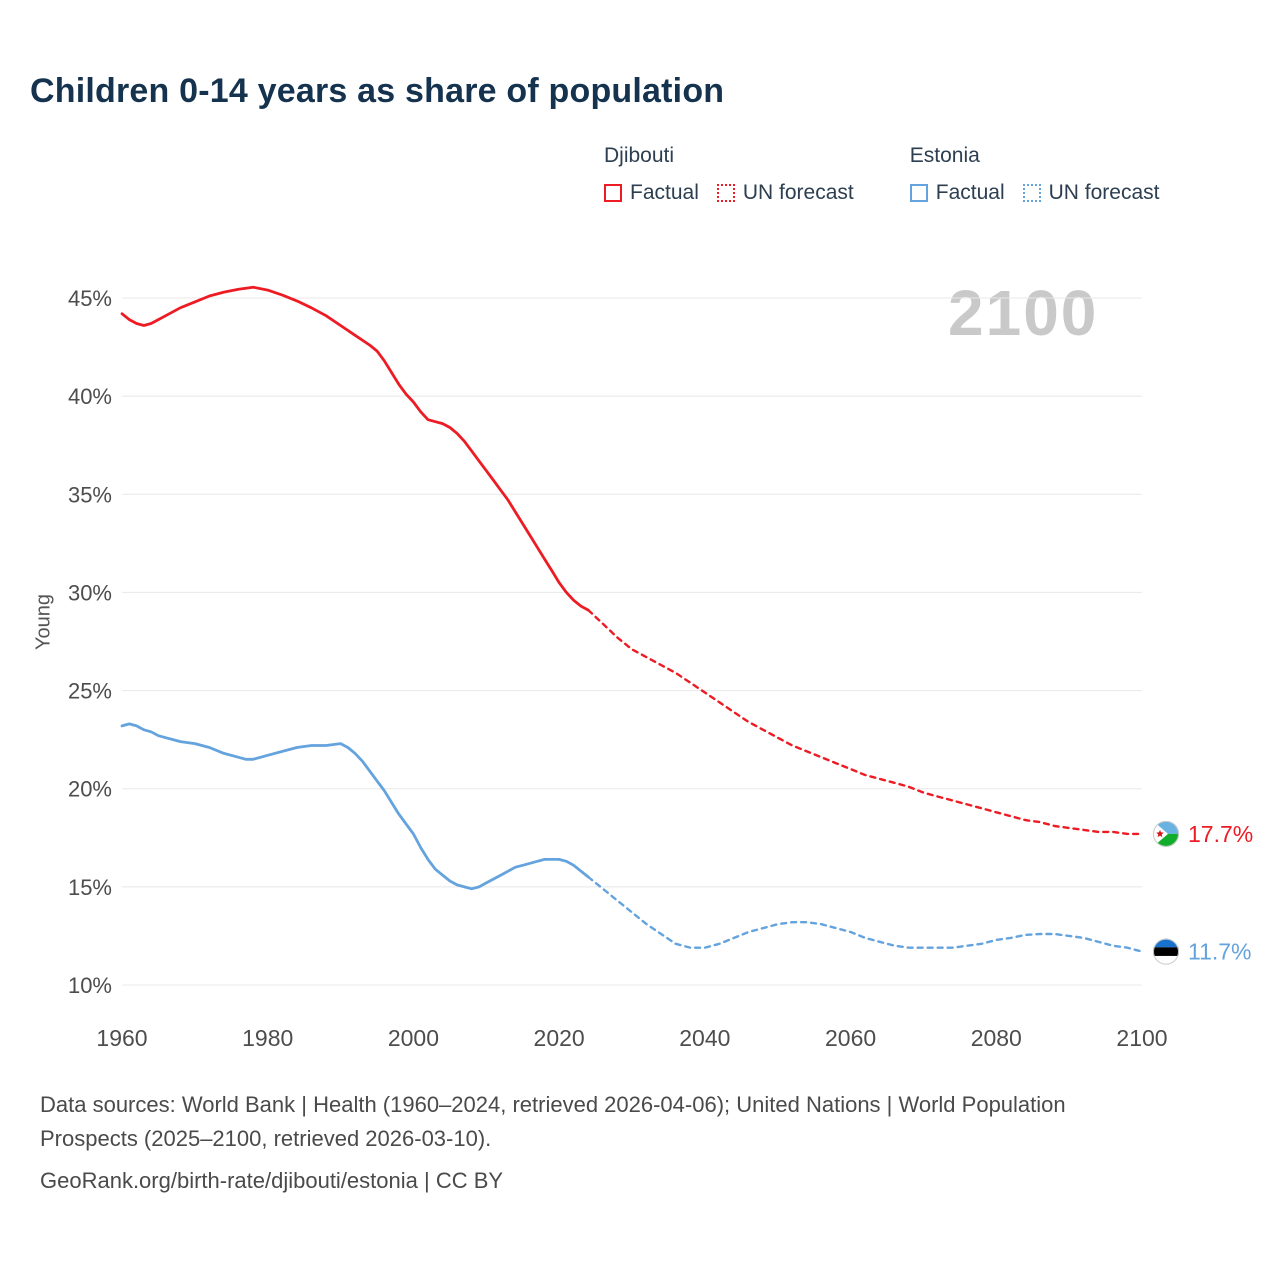 The image size is (1280, 1280). Describe the element at coordinates (90, 887) in the screenshot. I see `y-tick-label: 15%` at that location.